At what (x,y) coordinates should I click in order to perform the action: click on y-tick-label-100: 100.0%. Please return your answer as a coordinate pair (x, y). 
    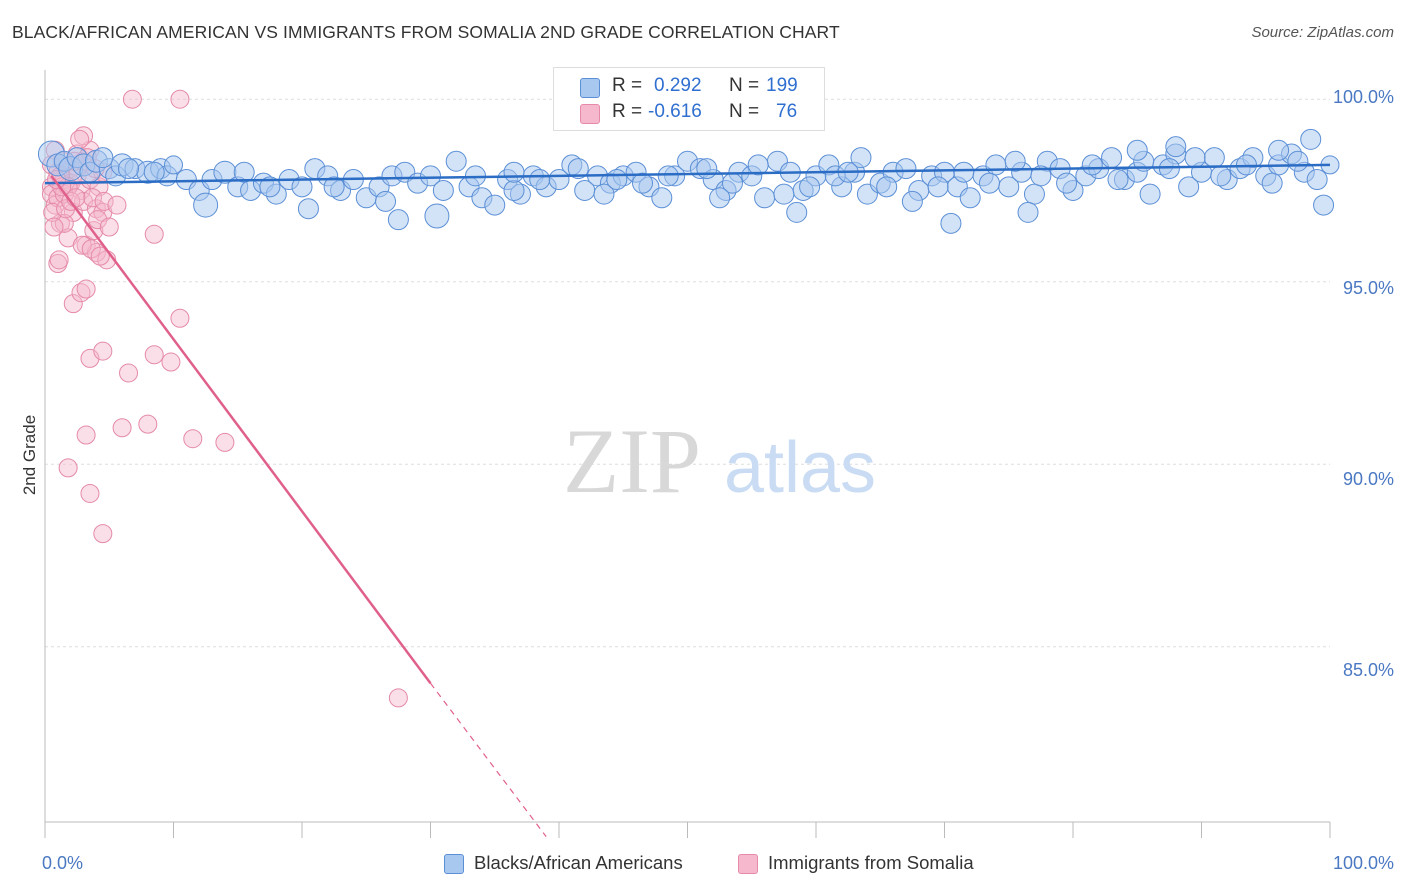
    Looking at the image, I should click on (1363, 97).